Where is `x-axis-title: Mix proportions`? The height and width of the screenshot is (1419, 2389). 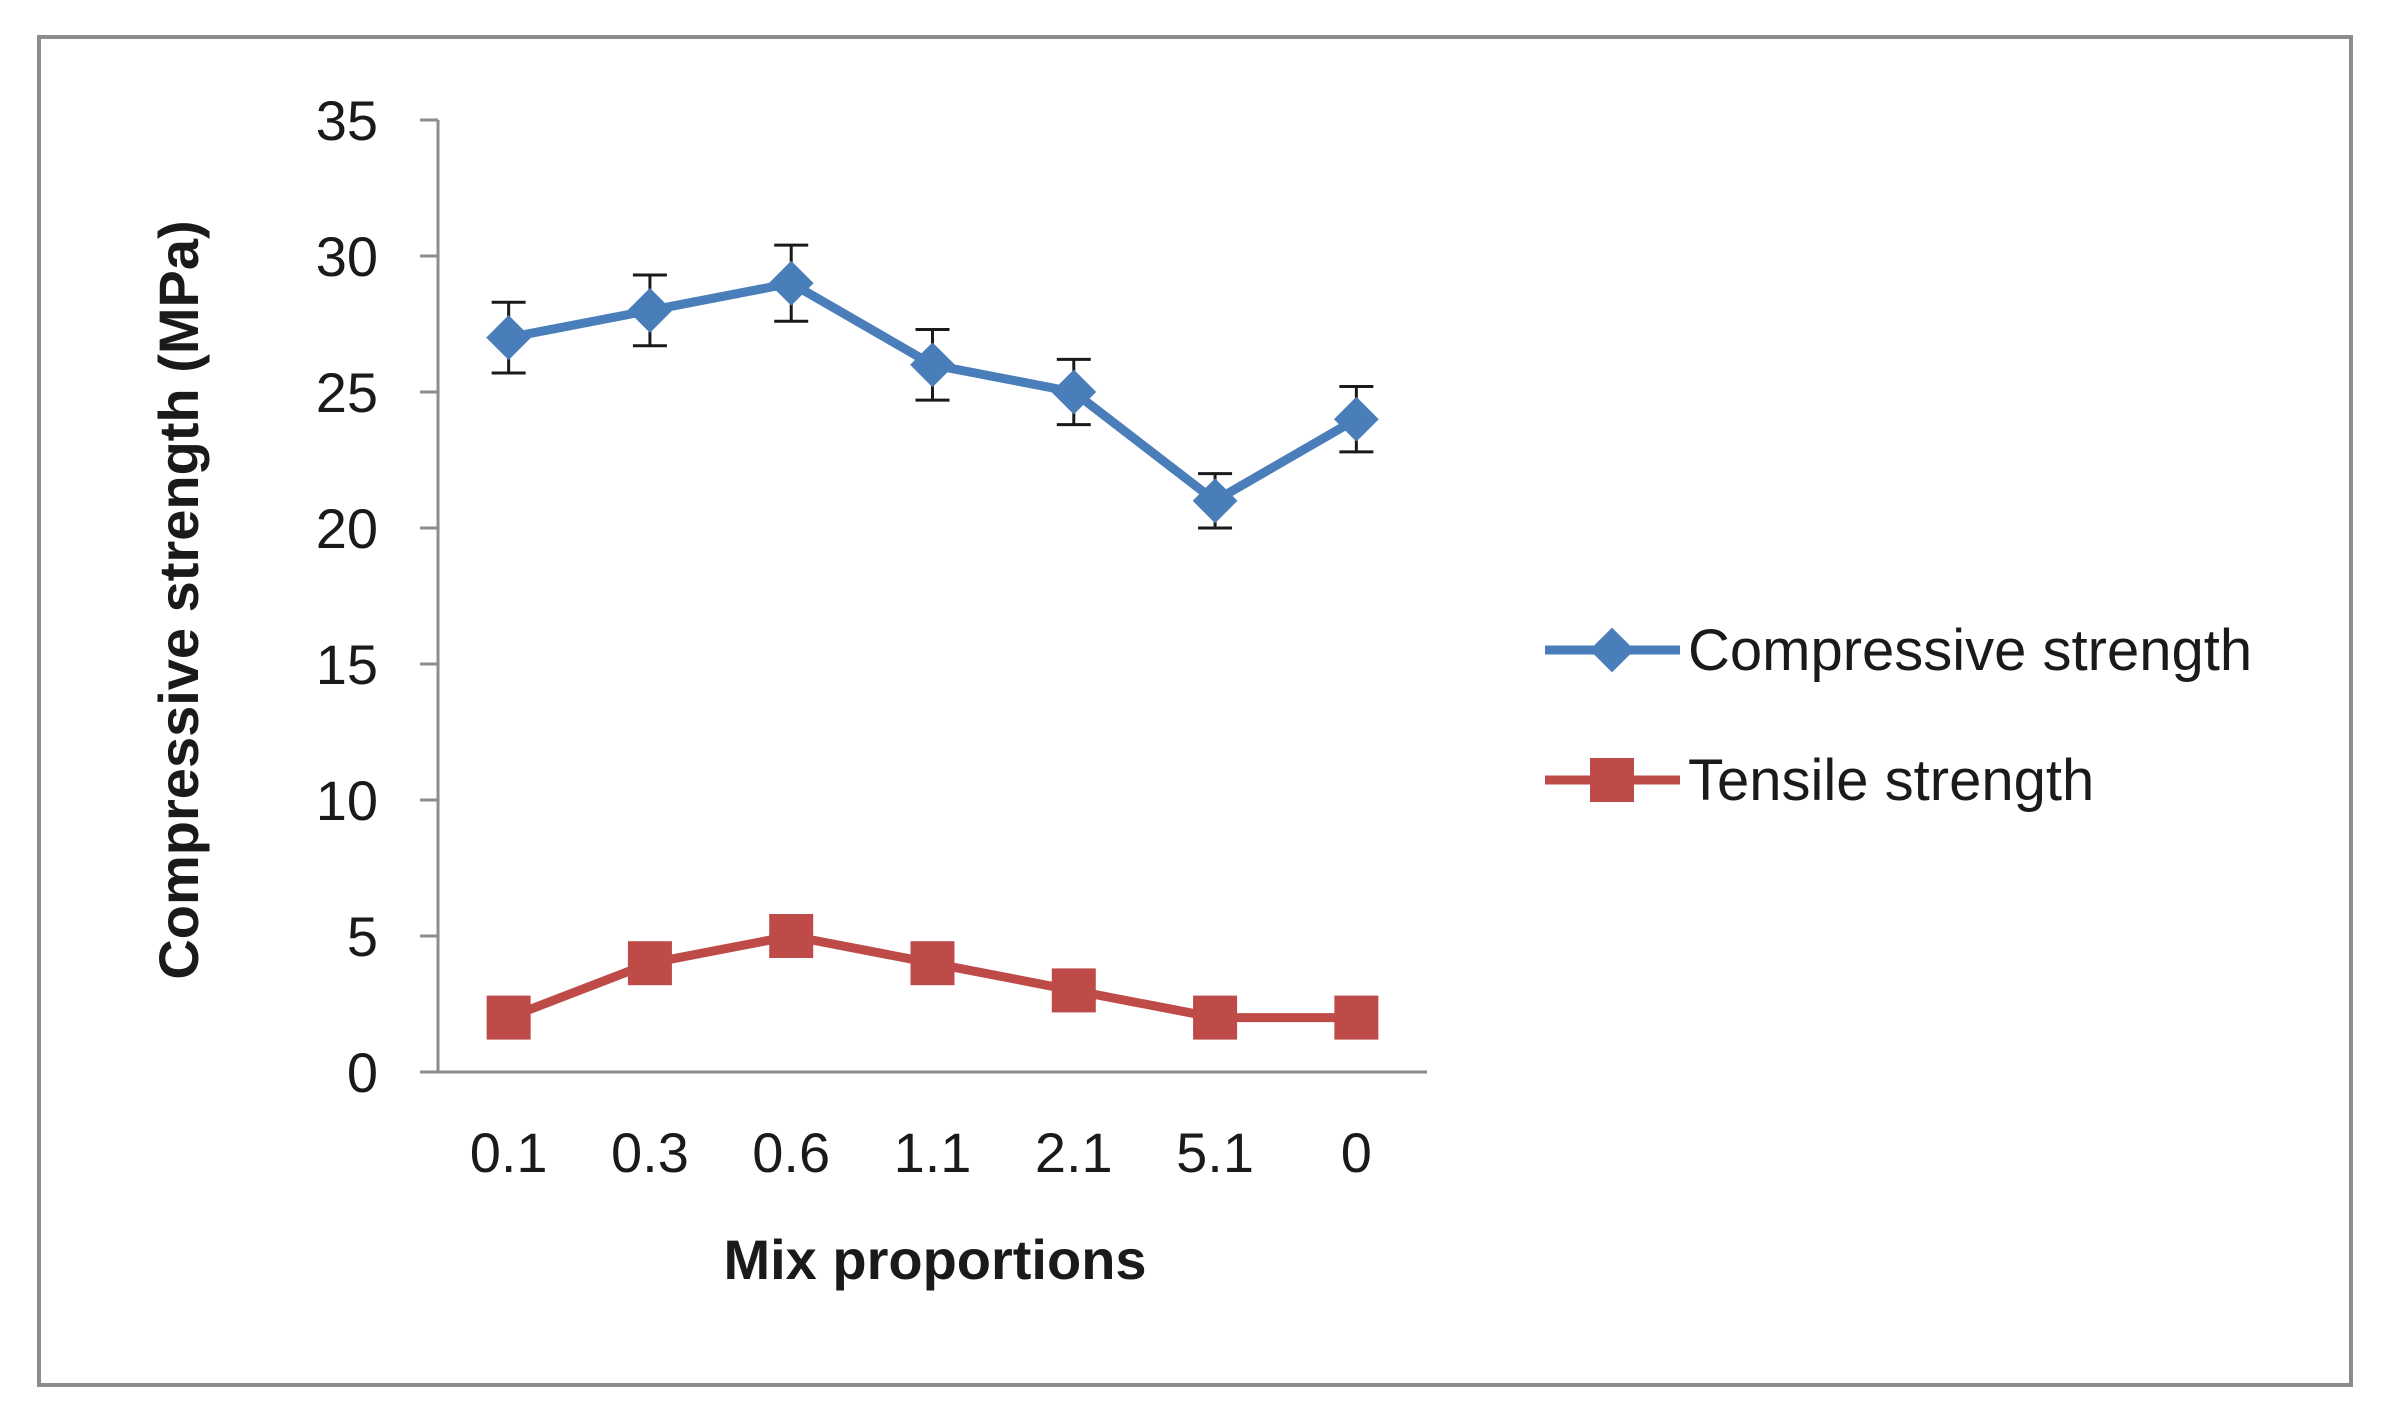
x-axis-title: Mix proportions is located at coordinates (934, 1259).